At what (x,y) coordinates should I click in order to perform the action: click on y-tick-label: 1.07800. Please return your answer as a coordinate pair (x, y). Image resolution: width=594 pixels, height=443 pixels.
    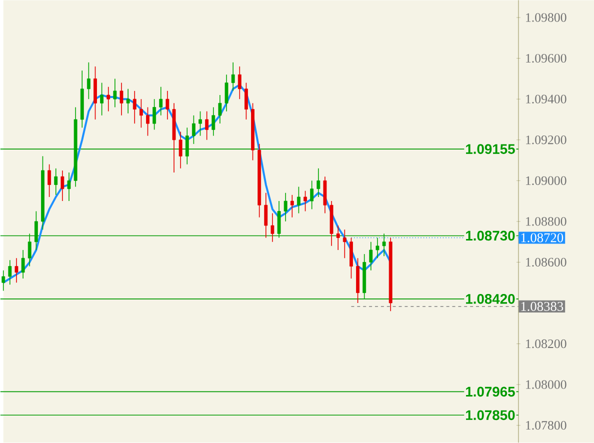
    Looking at the image, I should click on (546, 425).